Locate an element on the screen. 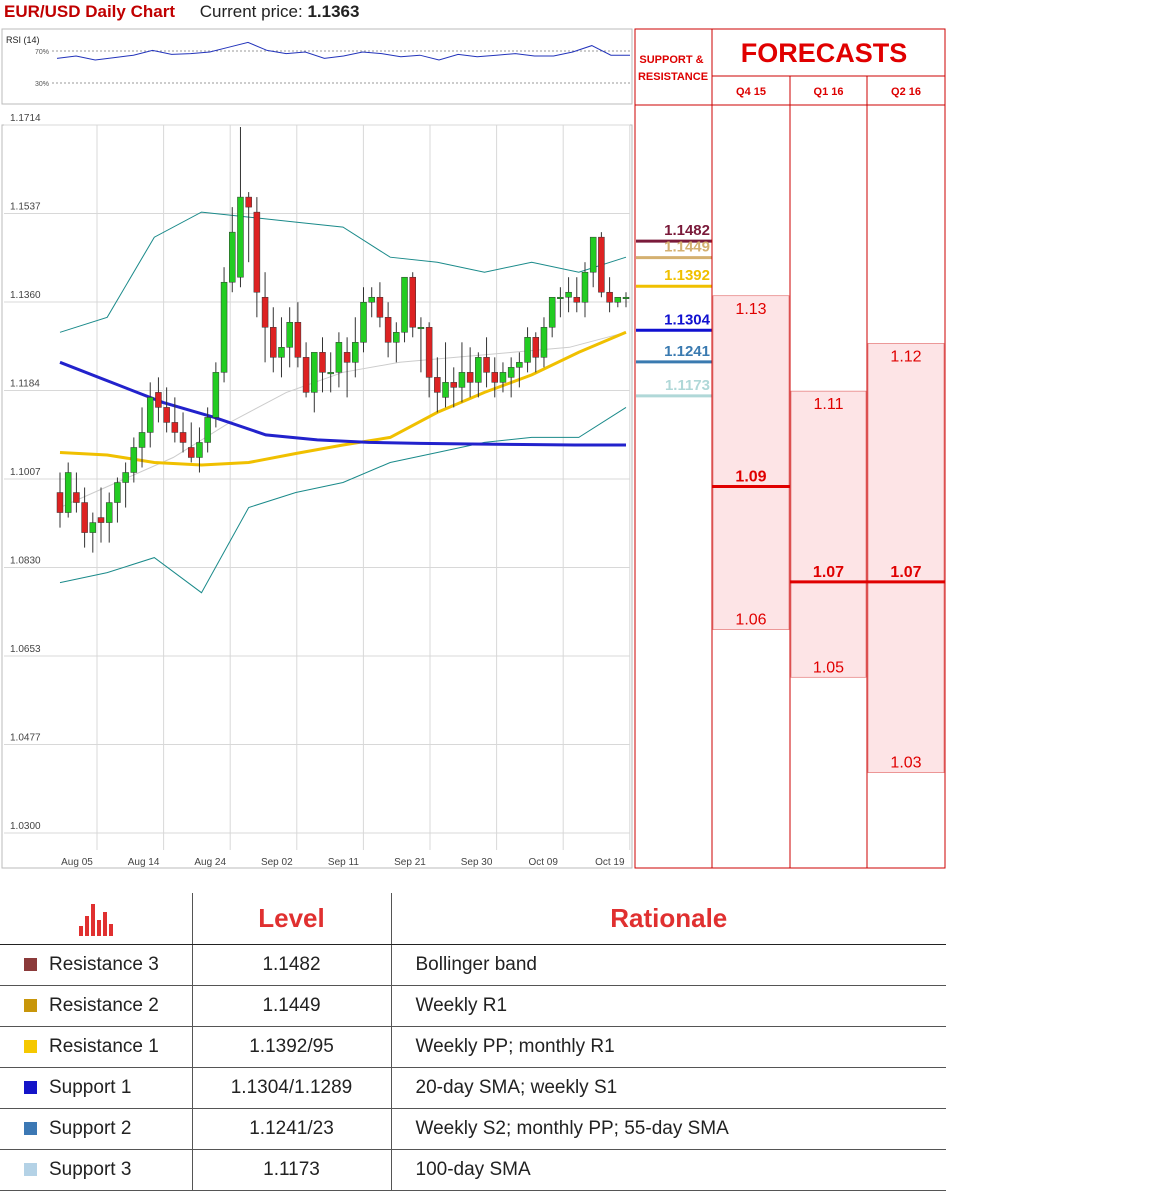  x-tick-label: Aug 24 is located at coordinates (210, 862).